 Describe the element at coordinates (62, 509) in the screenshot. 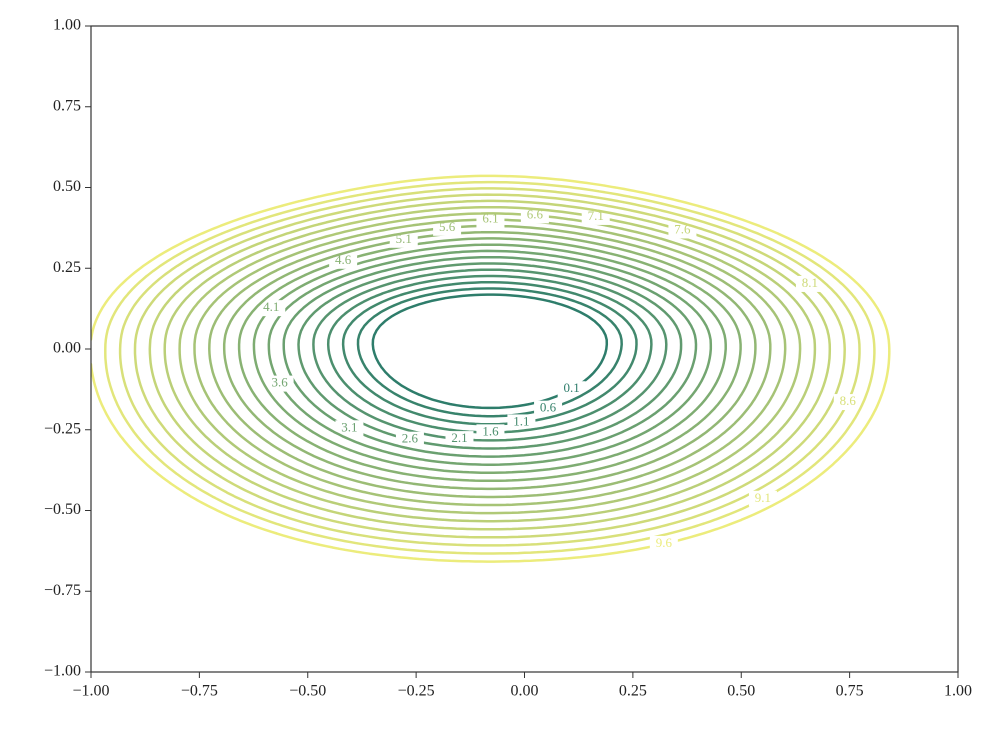

I see `y-tick-label: −0.50` at that location.